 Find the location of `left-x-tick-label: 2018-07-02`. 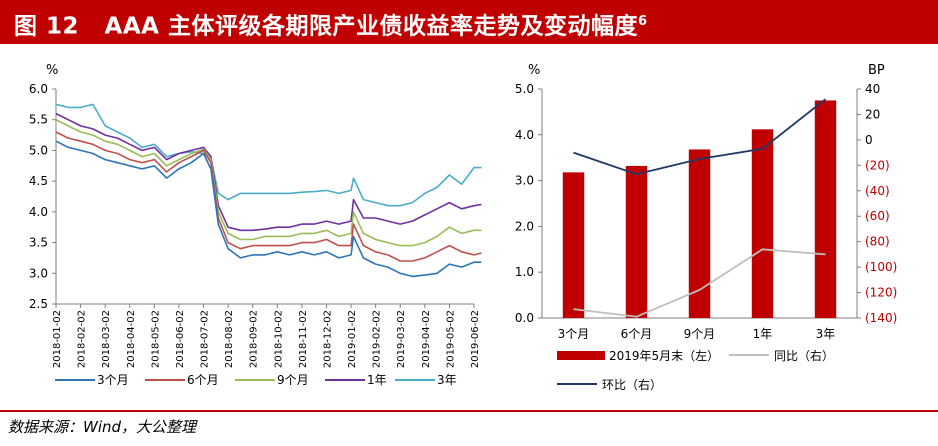

left-x-tick-label: 2018-07-02 is located at coordinates (205, 339).